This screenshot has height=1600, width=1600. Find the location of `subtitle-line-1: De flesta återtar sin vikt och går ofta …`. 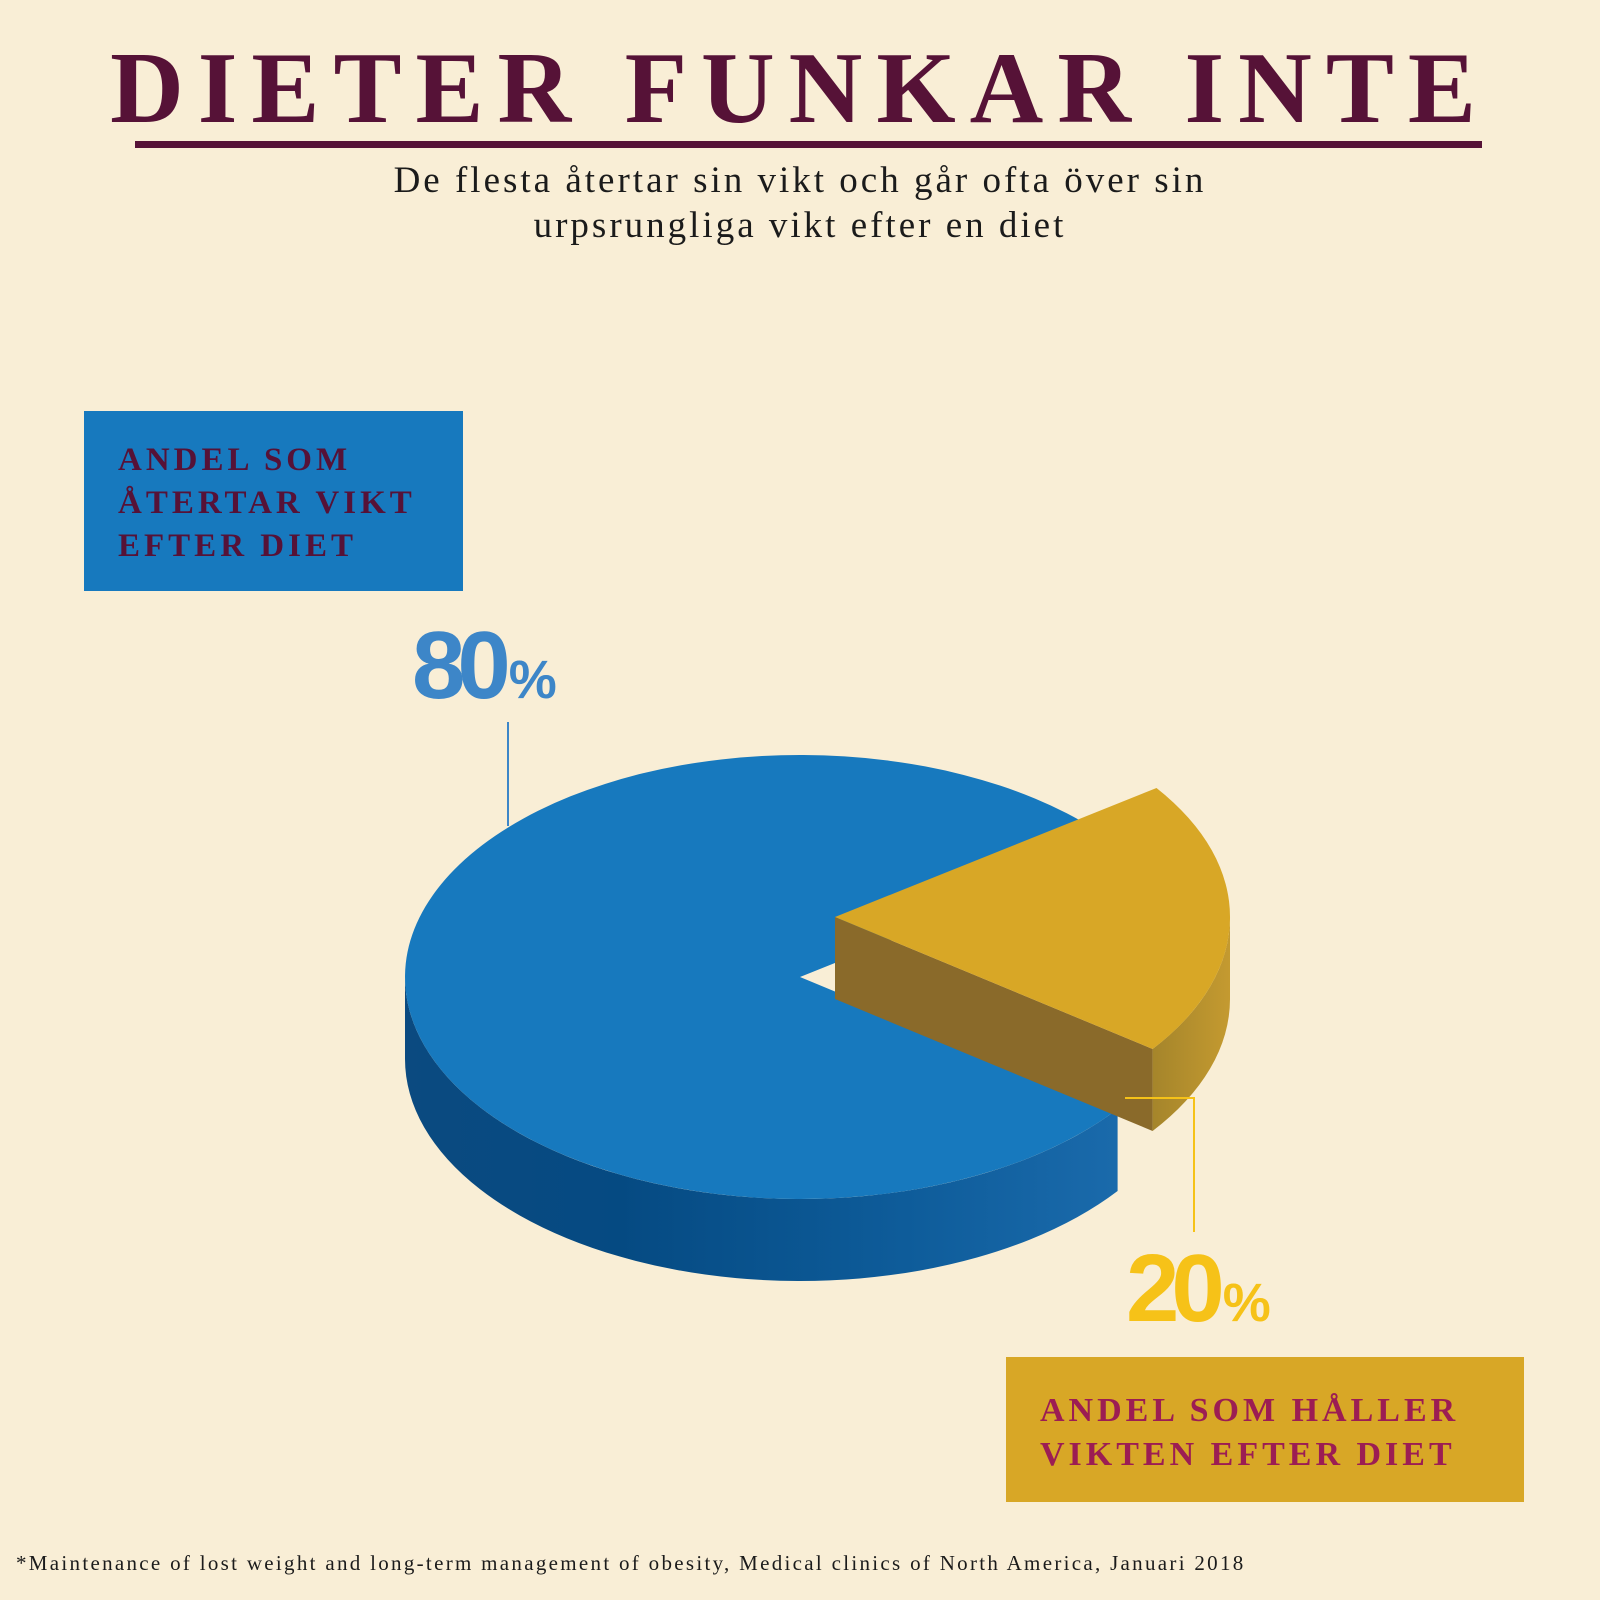

subtitle-line-1: De flesta återtar sin vikt och går ofta … is located at coordinates (800, 180).